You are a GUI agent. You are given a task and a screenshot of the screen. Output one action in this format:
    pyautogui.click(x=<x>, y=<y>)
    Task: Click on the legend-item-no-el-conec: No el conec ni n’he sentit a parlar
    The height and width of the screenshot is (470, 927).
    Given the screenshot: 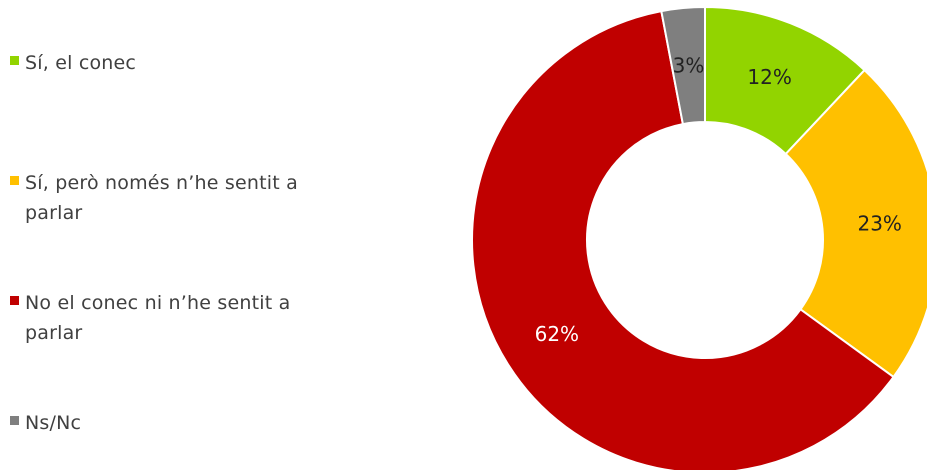 What is the action you would take?
    pyautogui.click(x=160, y=318)
    